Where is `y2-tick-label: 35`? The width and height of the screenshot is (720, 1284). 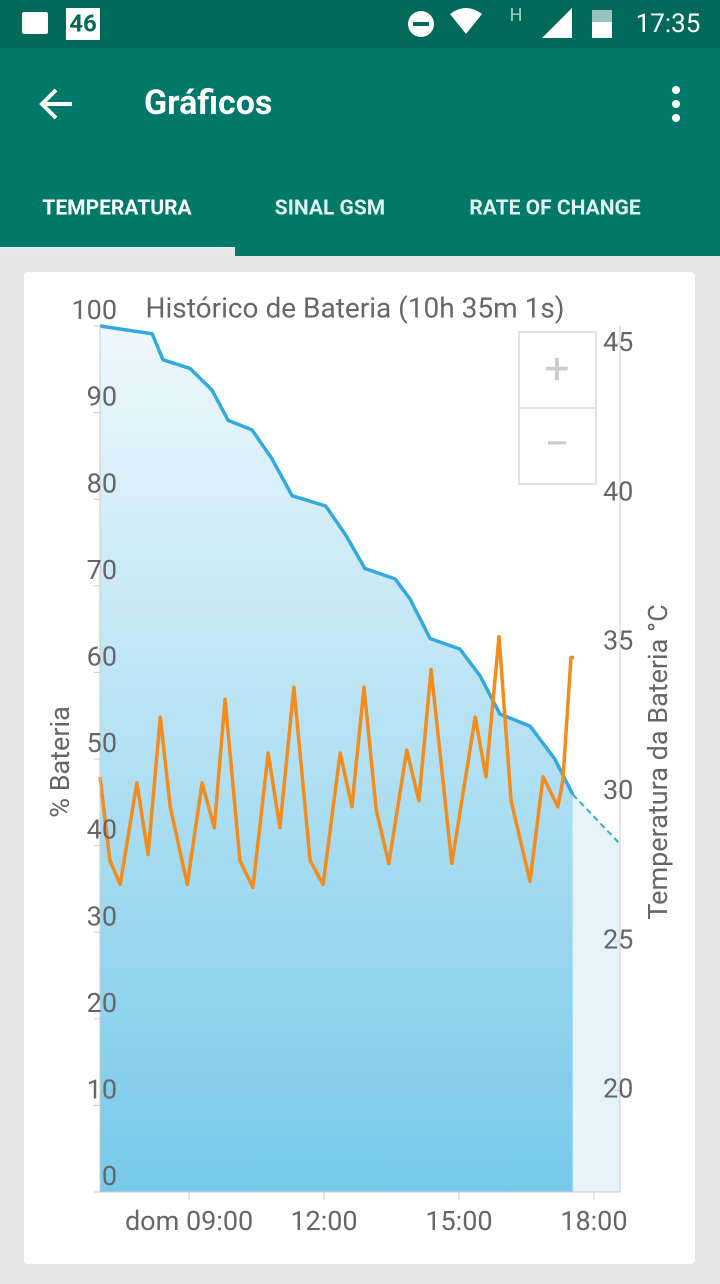 y2-tick-label: 35 is located at coordinates (618, 641).